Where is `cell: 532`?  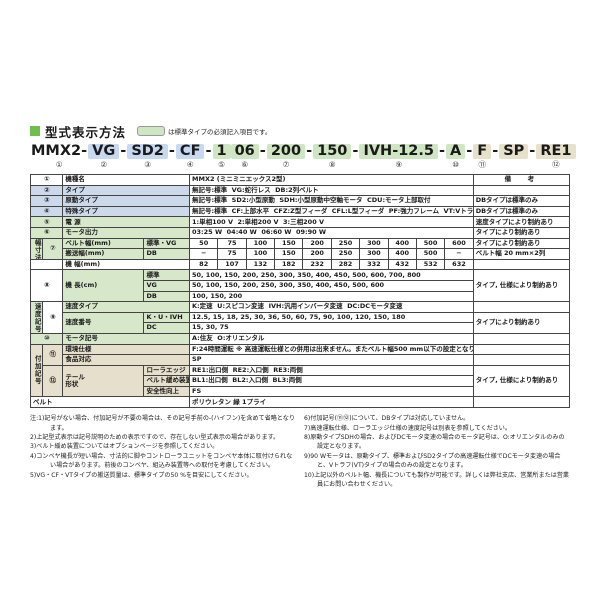
cell: 532 is located at coordinates (430, 264).